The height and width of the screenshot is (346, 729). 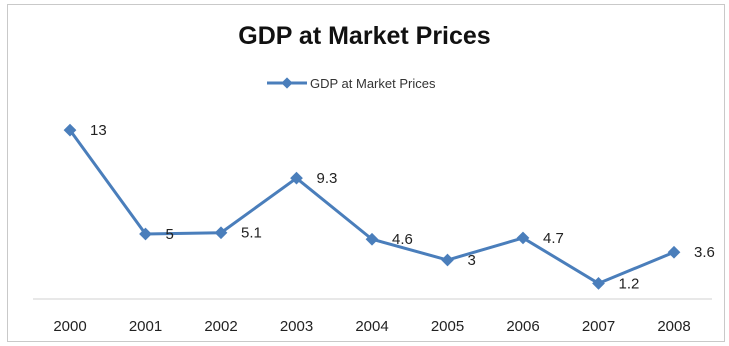 I want to click on data-label-2000: 13, so click(x=98, y=130).